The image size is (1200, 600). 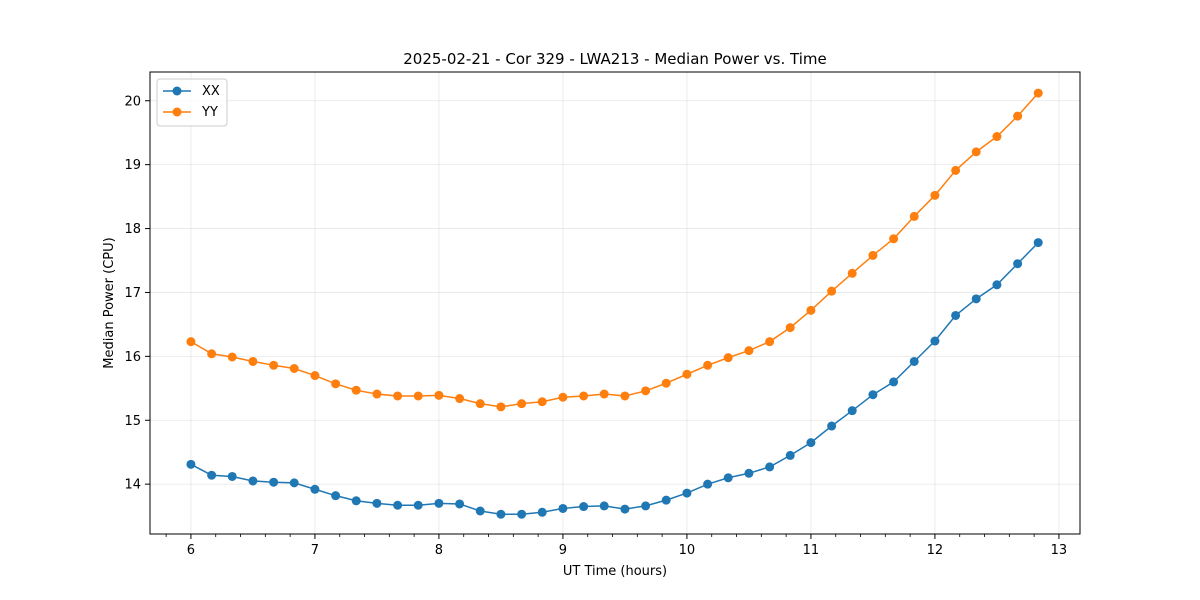 I want to click on y-tick-label: 19, so click(x=132, y=165).